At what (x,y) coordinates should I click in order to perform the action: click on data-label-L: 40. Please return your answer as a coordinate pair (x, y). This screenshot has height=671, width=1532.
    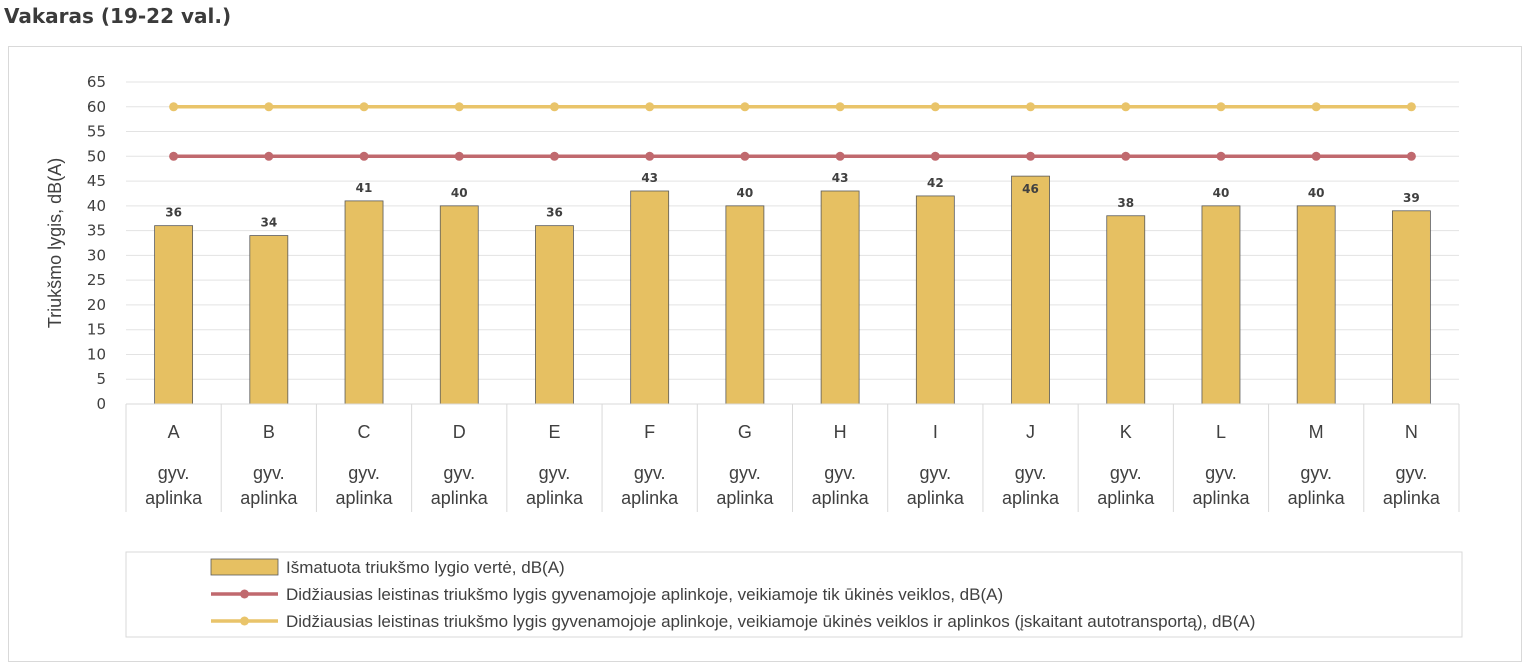
    Looking at the image, I should click on (1221, 193).